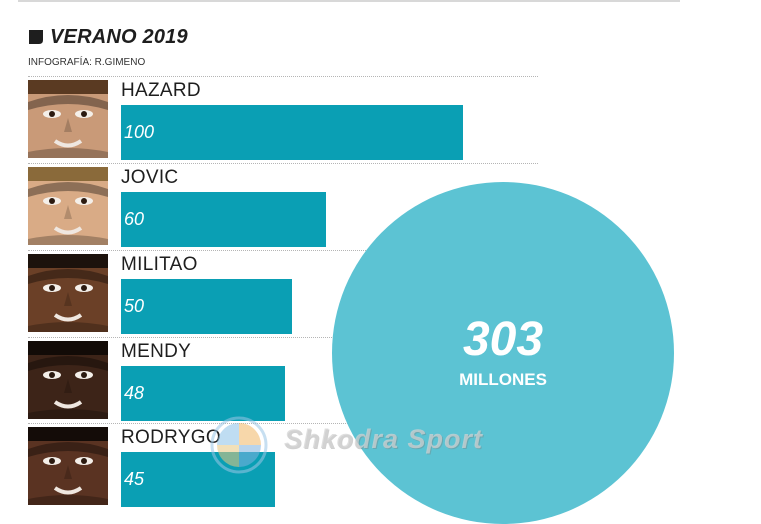  I want to click on bar-value-label: 45, so click(134, 479).